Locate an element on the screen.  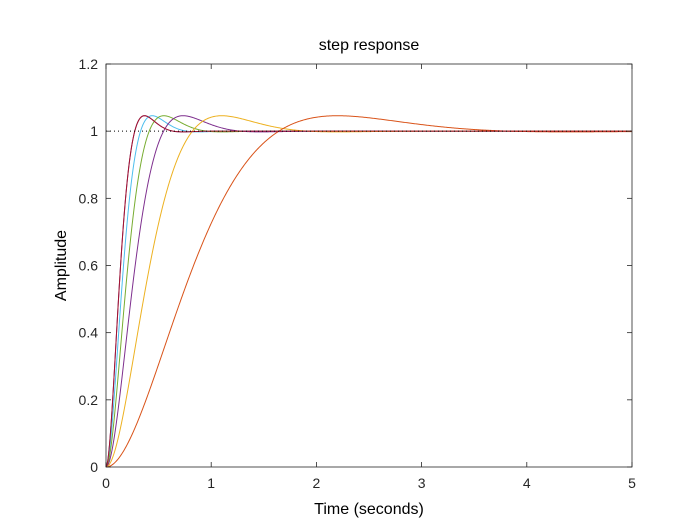
x-tick-label: 0 is located at coordinates (106, 483).